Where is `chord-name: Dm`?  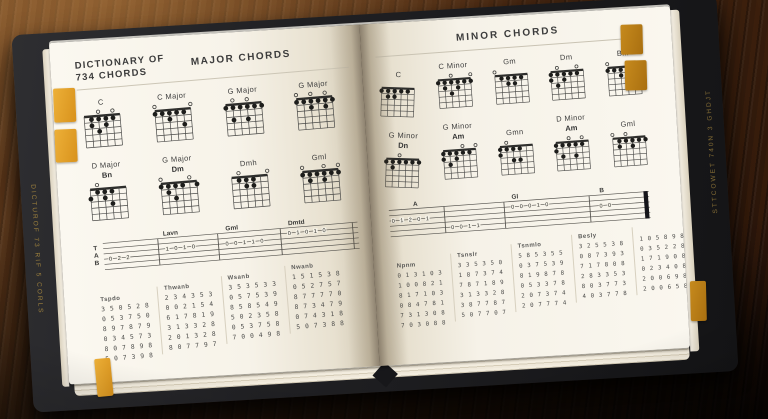 chord-name: Dm is located at coordinates (566, 57).